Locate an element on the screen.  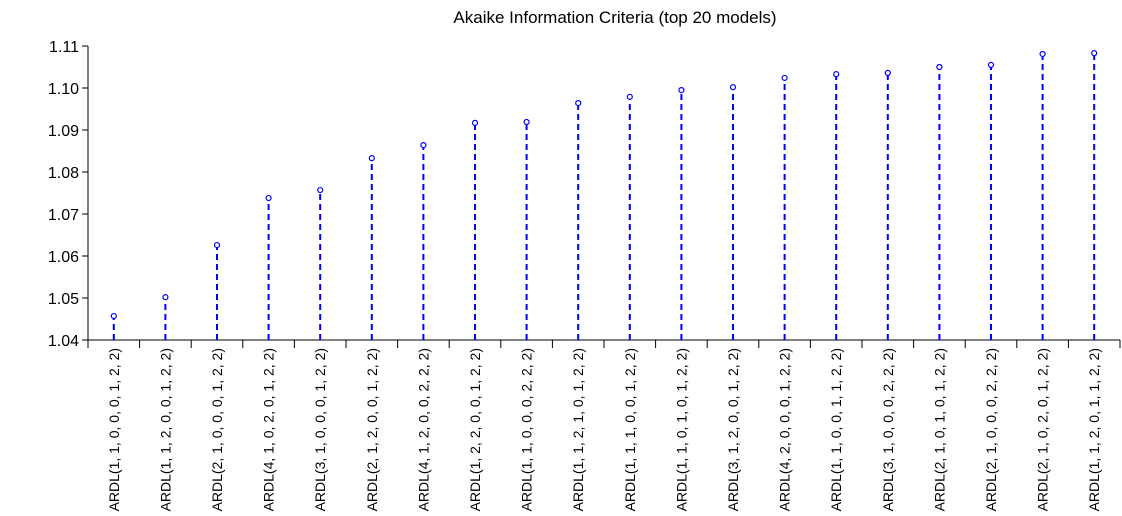
x-tick-label: ARDL(3, 1, 2, 0, 0, 1, 2, 2) is located at coordinates (733, 429).